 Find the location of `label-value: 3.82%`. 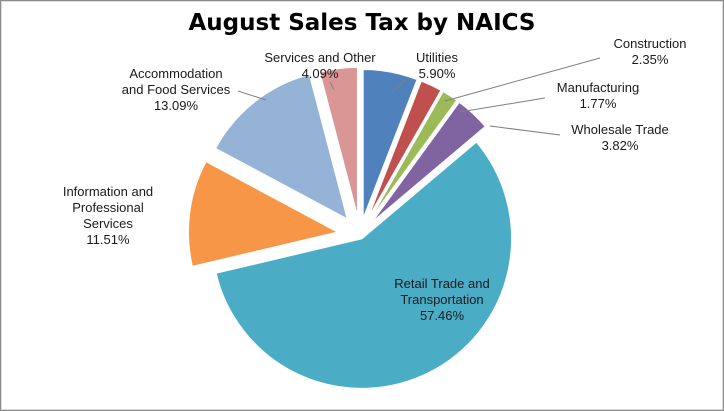

label-value: 3.82% is located at coordinates (620, 145).